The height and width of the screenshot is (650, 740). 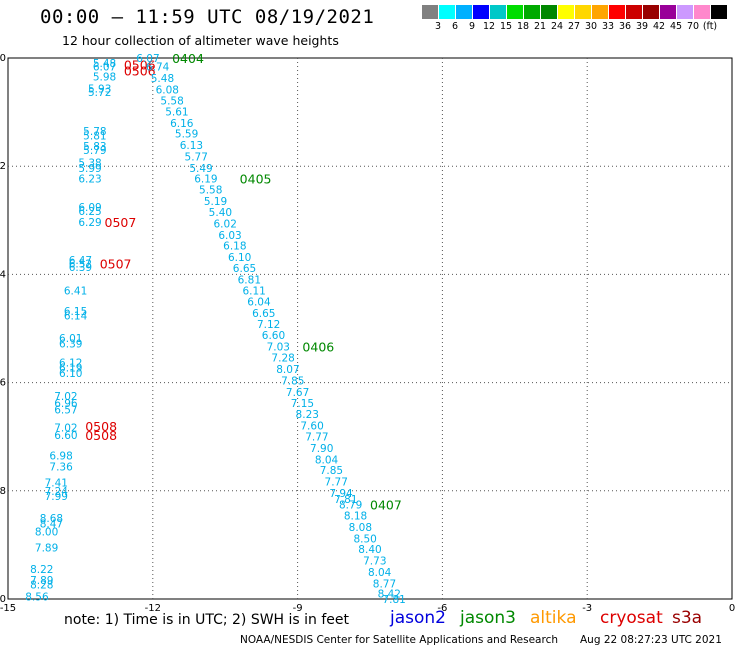 What do you see at coordinates (89, 180) in the screenshot?
I see `wave-height-label: 6.23` at bounding box center [89, 180].